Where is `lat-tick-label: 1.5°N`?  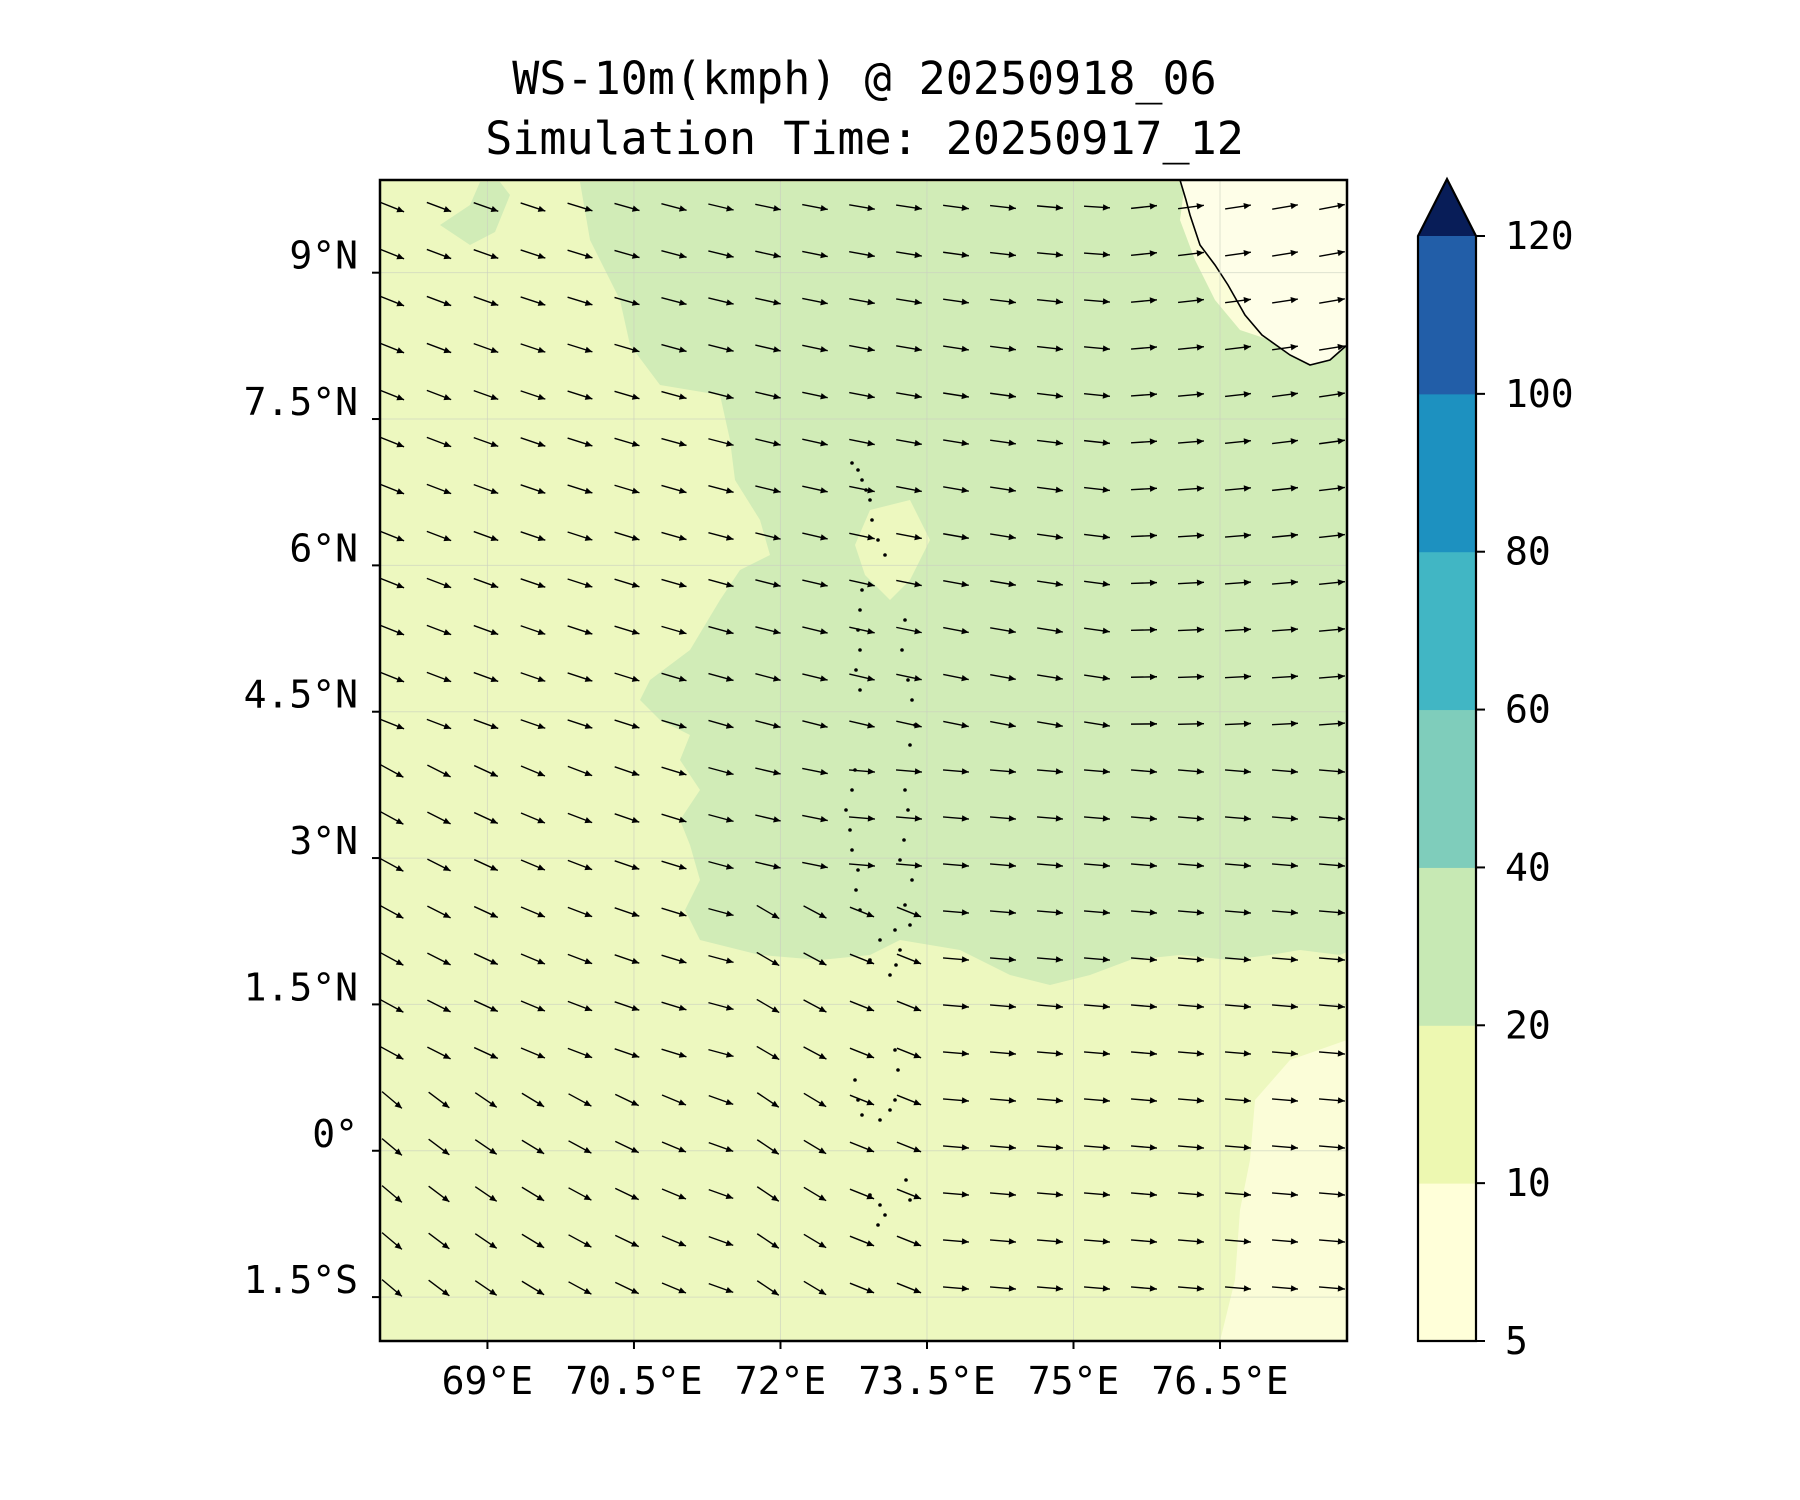
lat-tick-label: 1.5°N is located at coordinates (301, 987).